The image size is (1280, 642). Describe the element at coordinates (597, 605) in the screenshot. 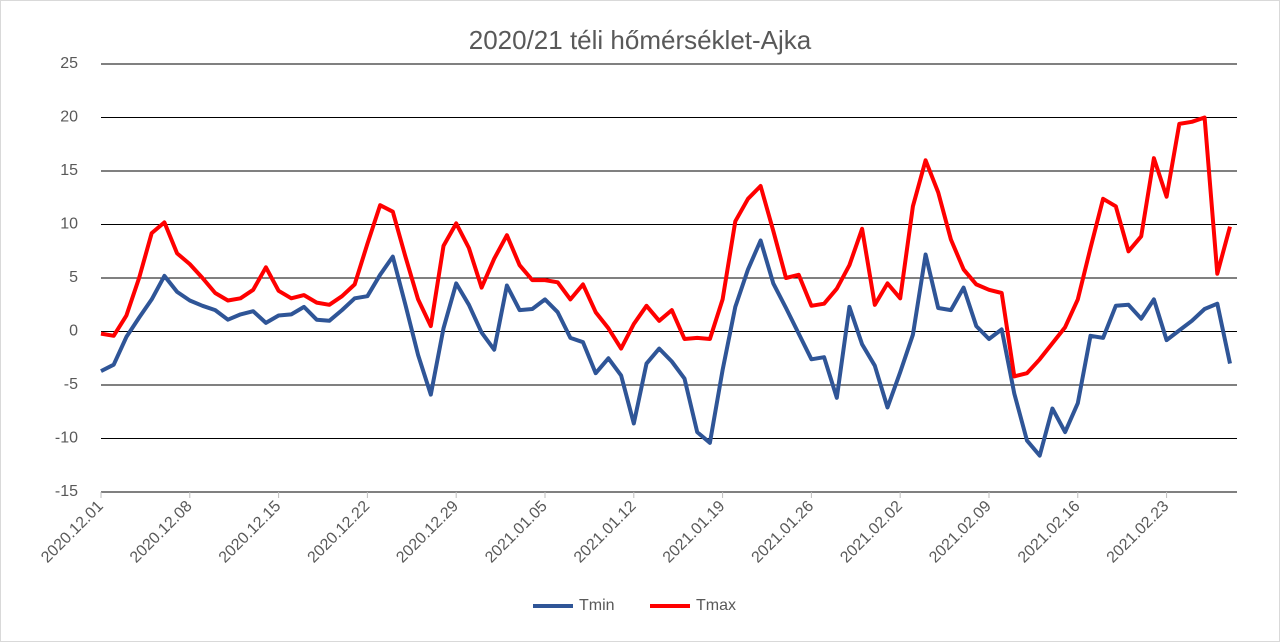

I see `legend-label: Tmin` at that location.